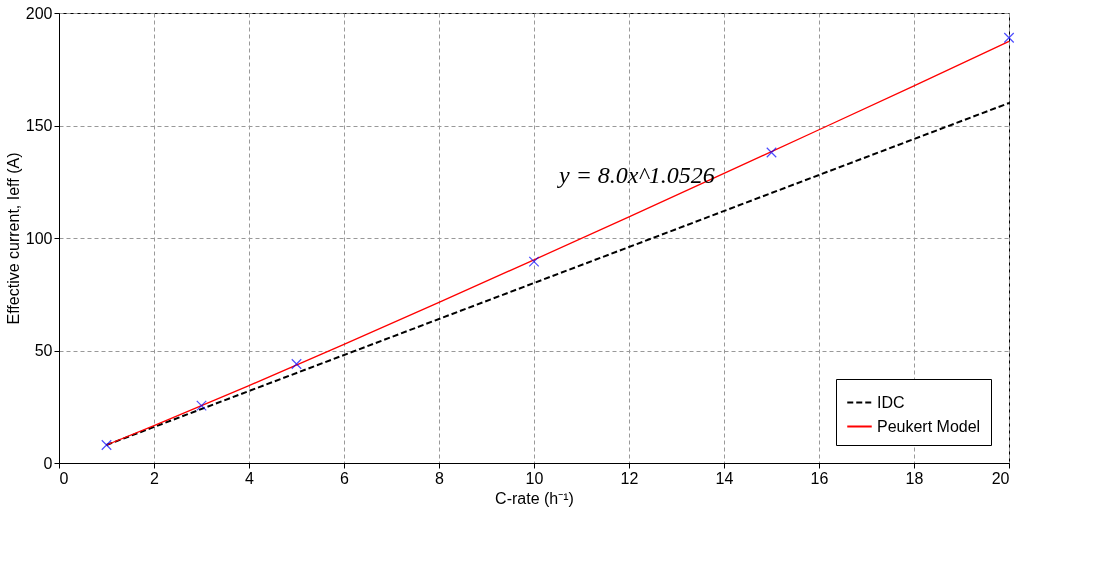 The image size is (1100, 579). What do you see at coordinates (155, 478) in the screenshot?
I see `x-tick-label: 2` at bounding box center [155, 478].